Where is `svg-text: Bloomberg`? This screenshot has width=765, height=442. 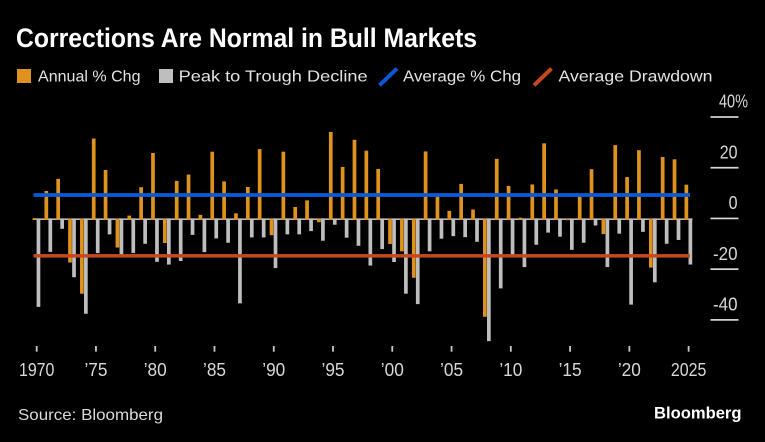
svg-text: Bloomberg is located at coordinates (698, 413).